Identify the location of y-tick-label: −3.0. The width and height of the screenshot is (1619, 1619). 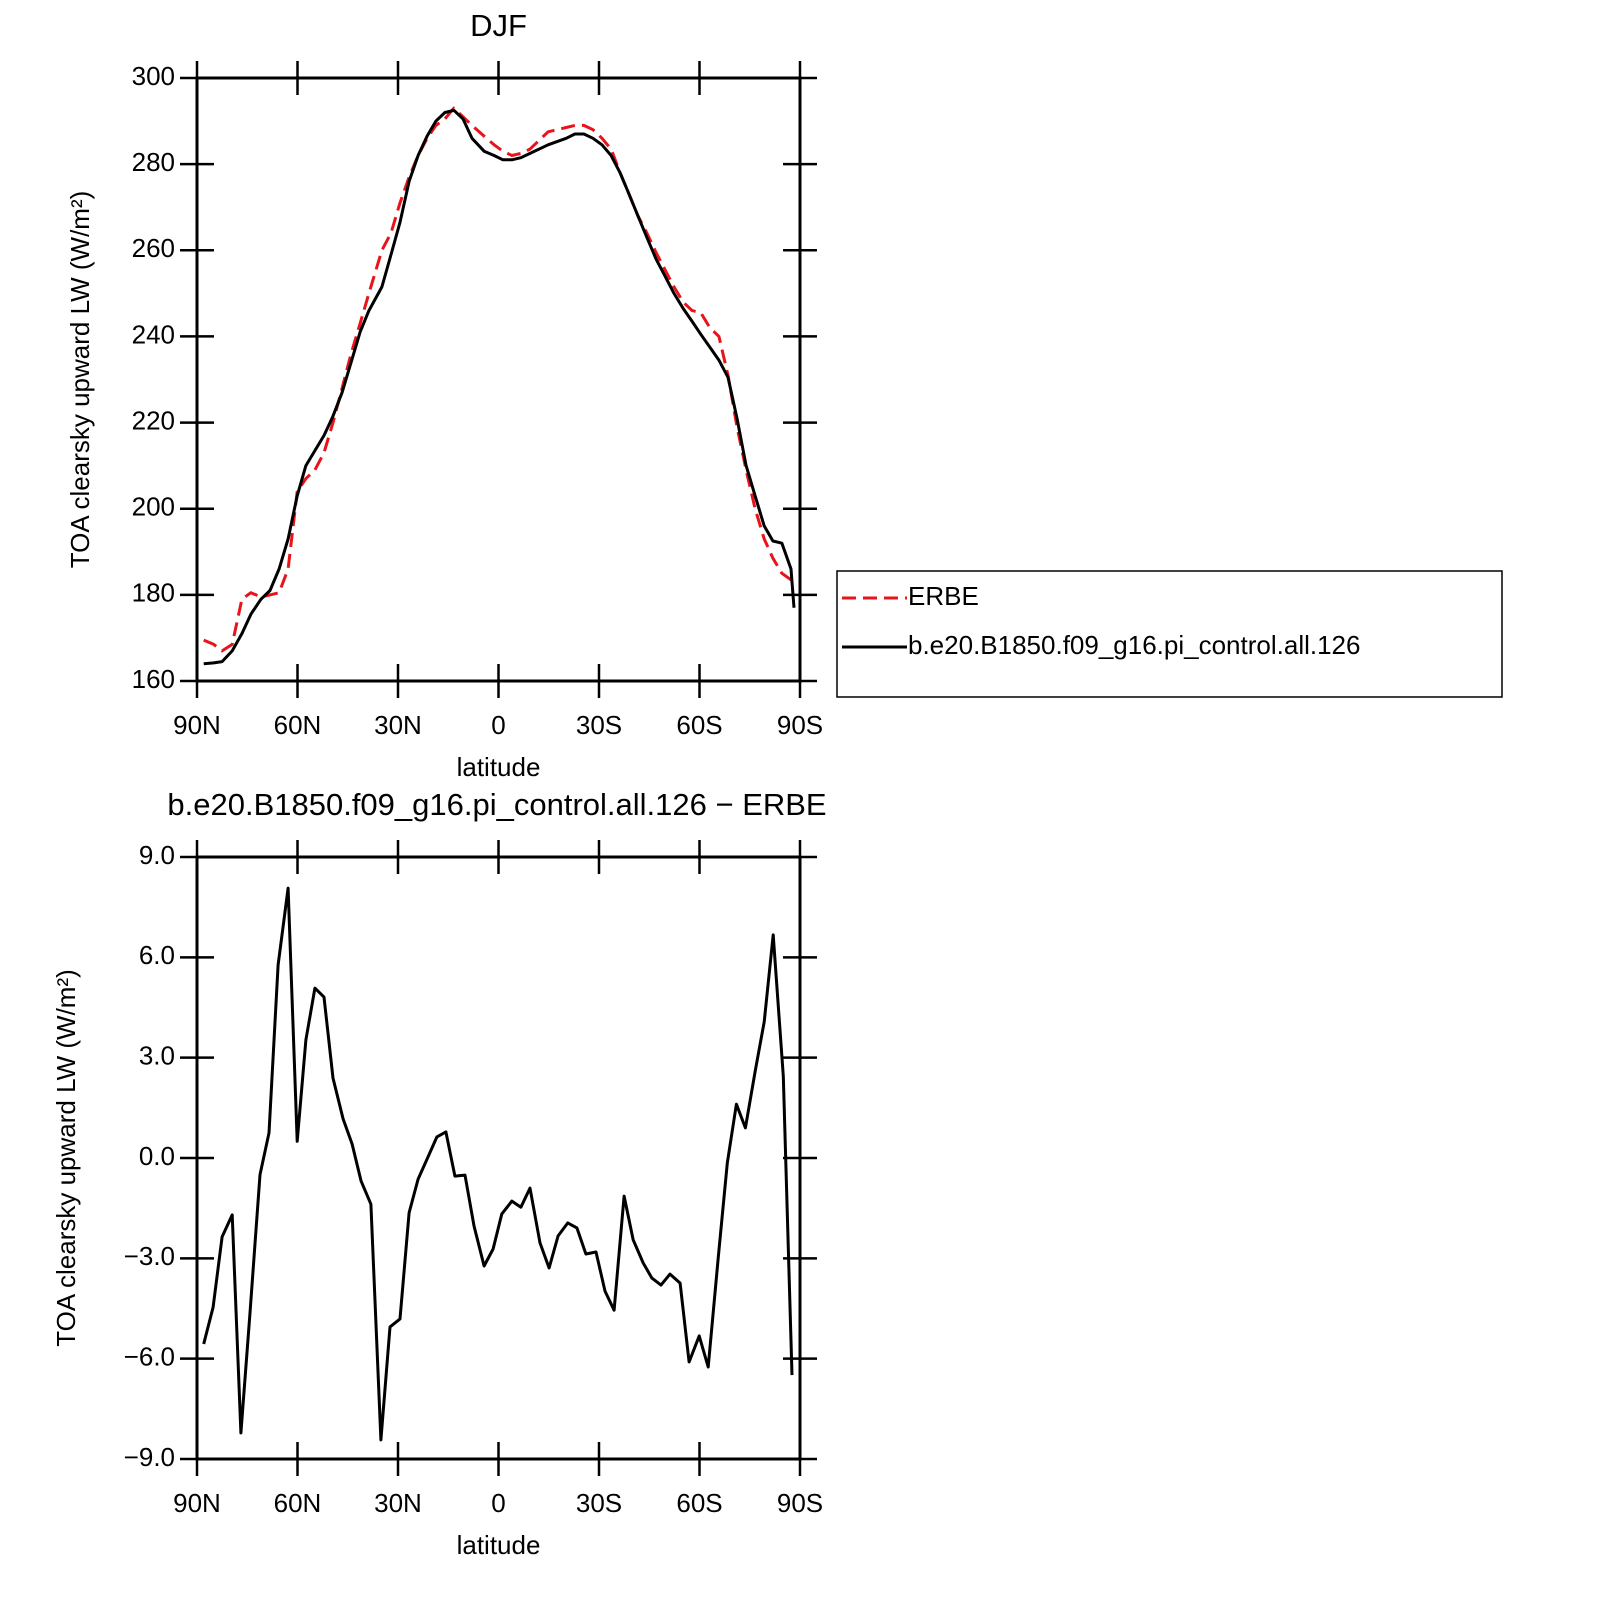
(149, 1256).